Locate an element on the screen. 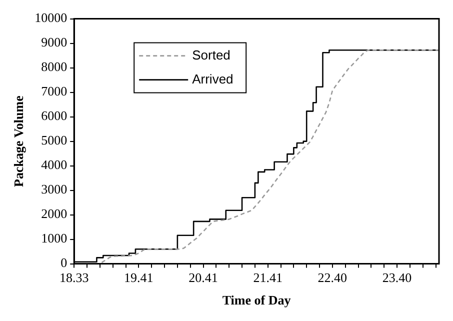 This screenshot has height=321, width=453. y-tick-label: 2000 is located at coordinates (54, 214).